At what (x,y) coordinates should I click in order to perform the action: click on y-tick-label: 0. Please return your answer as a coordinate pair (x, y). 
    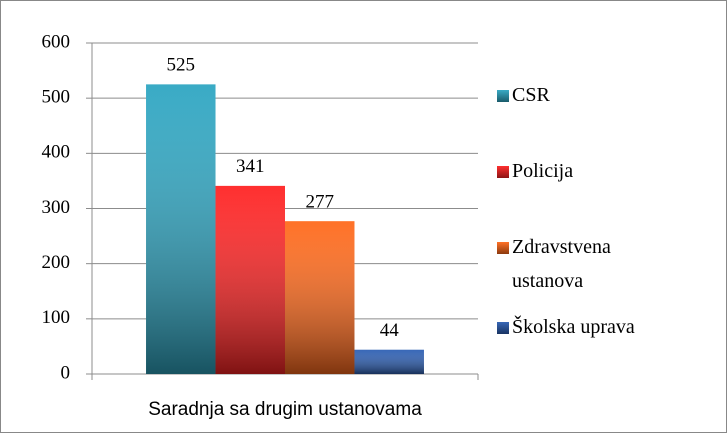
    Looking at the image, I should click on (66, 372).